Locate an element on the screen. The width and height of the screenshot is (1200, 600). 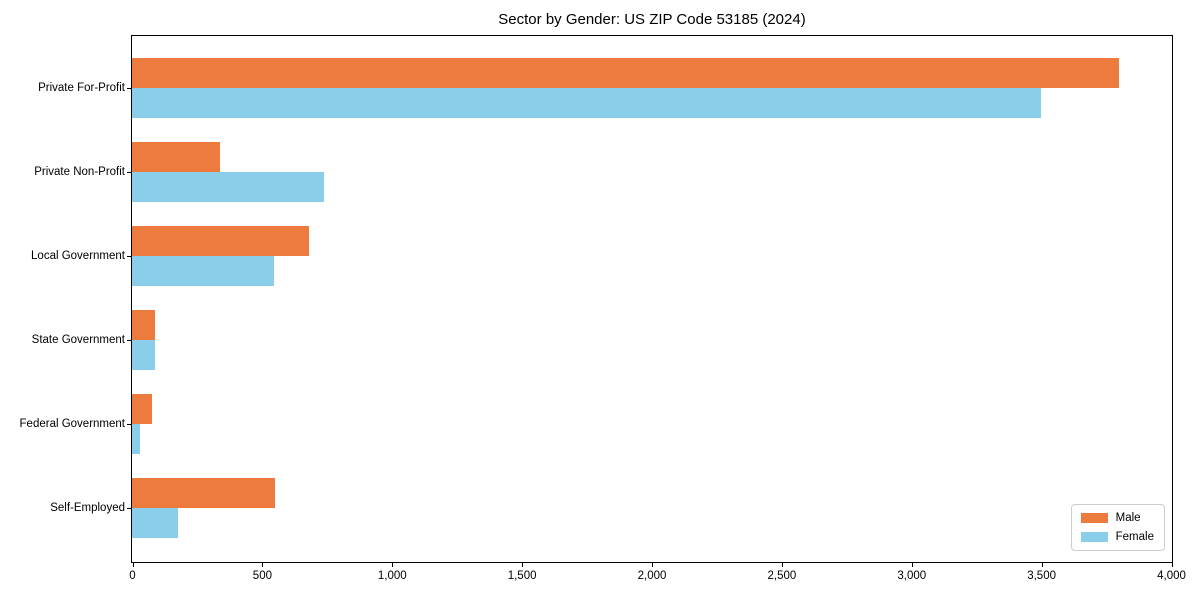
bar-male-local-government is located at coordinates (220, 240).